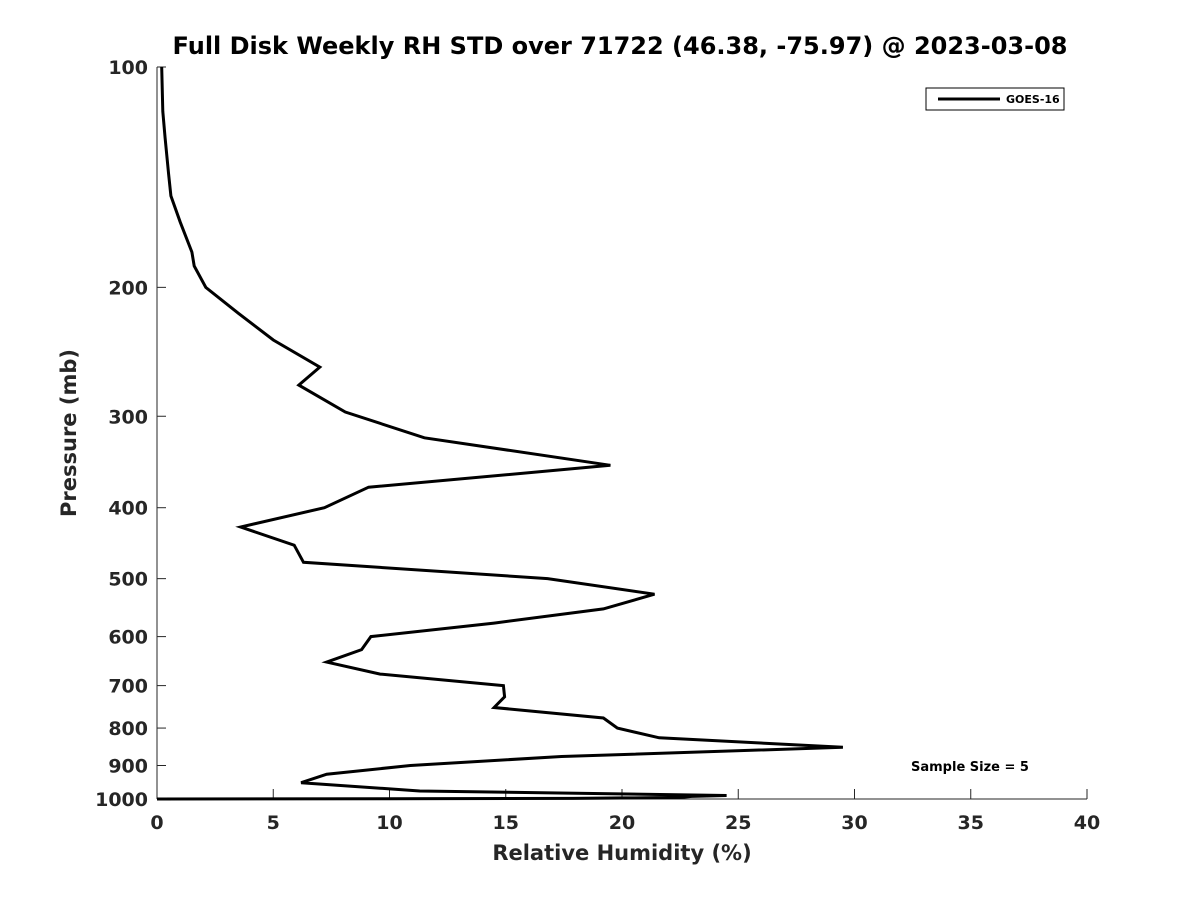  Describe the element at coordinates (128, 638) in the screenshot. I see `y-tick-label: 600` at that location.